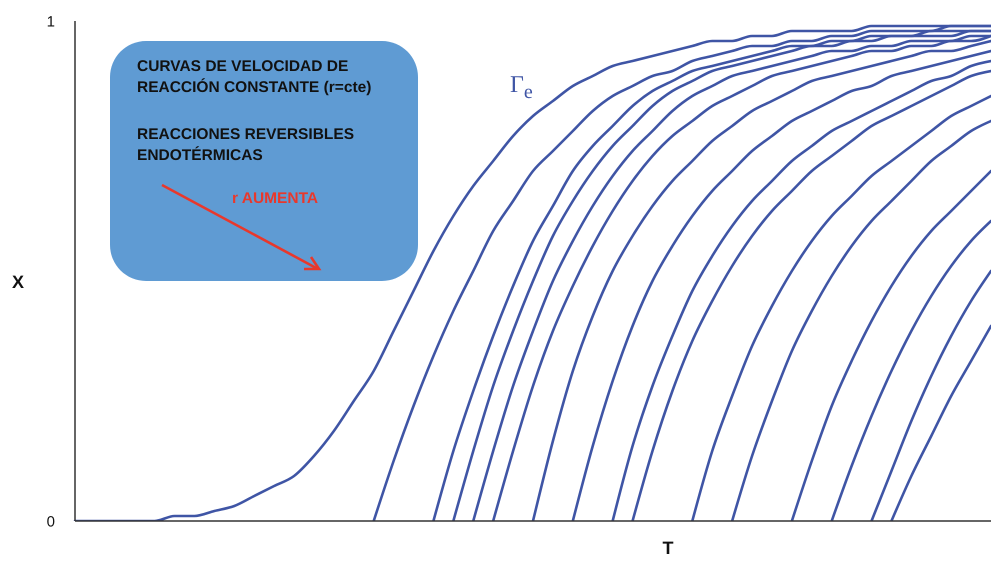  I want to click on annotation: REACCIONES REVERSIBLES ENDOTÉRMICAS, so click(246, 145).